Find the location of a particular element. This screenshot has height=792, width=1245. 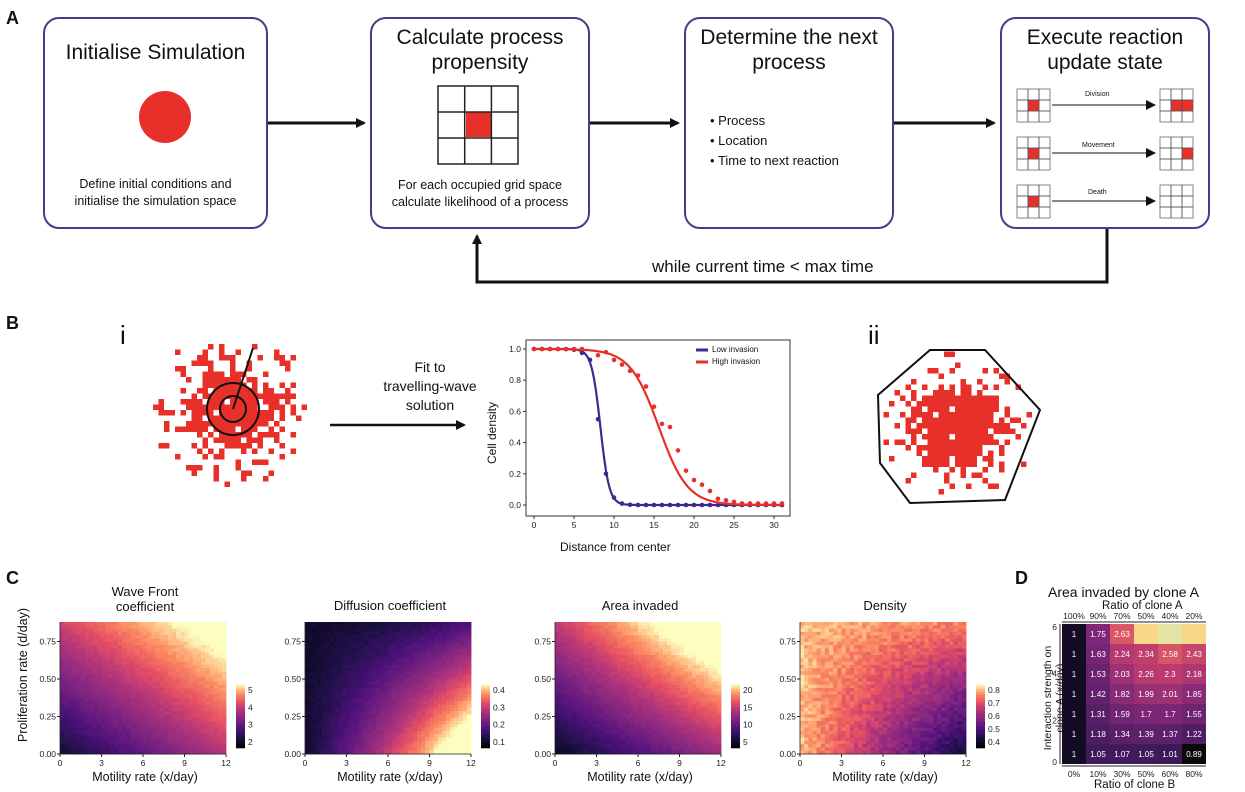

execute-title-2: update state is located at coordinates (1105, 62).